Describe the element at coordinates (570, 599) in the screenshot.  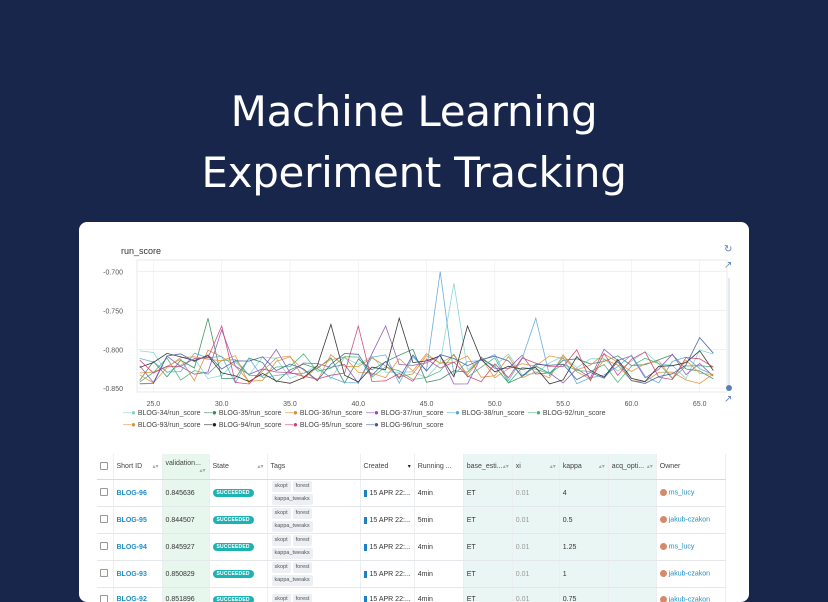
I see `kappa-value: 0.75` at that location.